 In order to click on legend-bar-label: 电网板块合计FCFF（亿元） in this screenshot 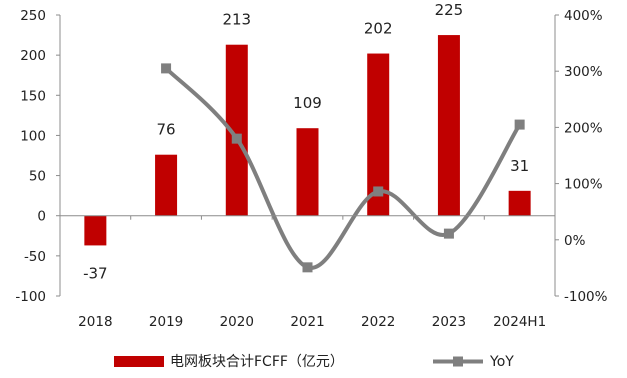, I will do `click(257, 362)`.